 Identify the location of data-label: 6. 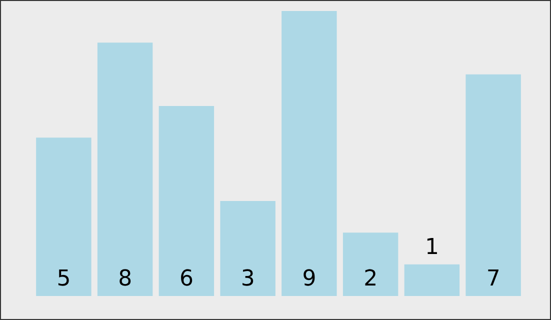
(186, 279).